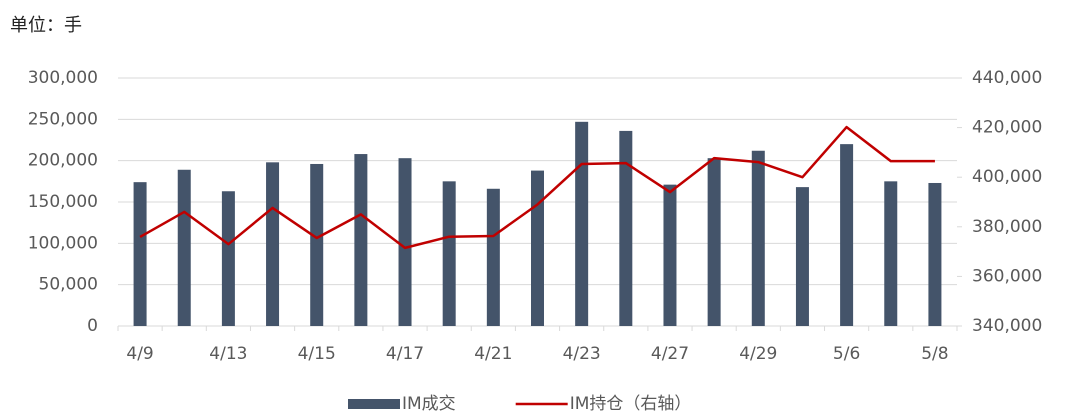 The width and height of the screenshot is (1069, 416). I want to click on x-tick-label: 4/29, so click(758, 354).